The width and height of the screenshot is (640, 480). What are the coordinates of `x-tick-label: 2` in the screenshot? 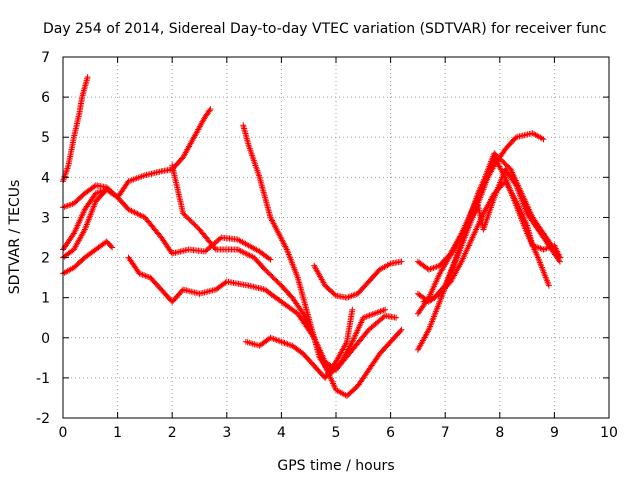 It's located at (172, 433).